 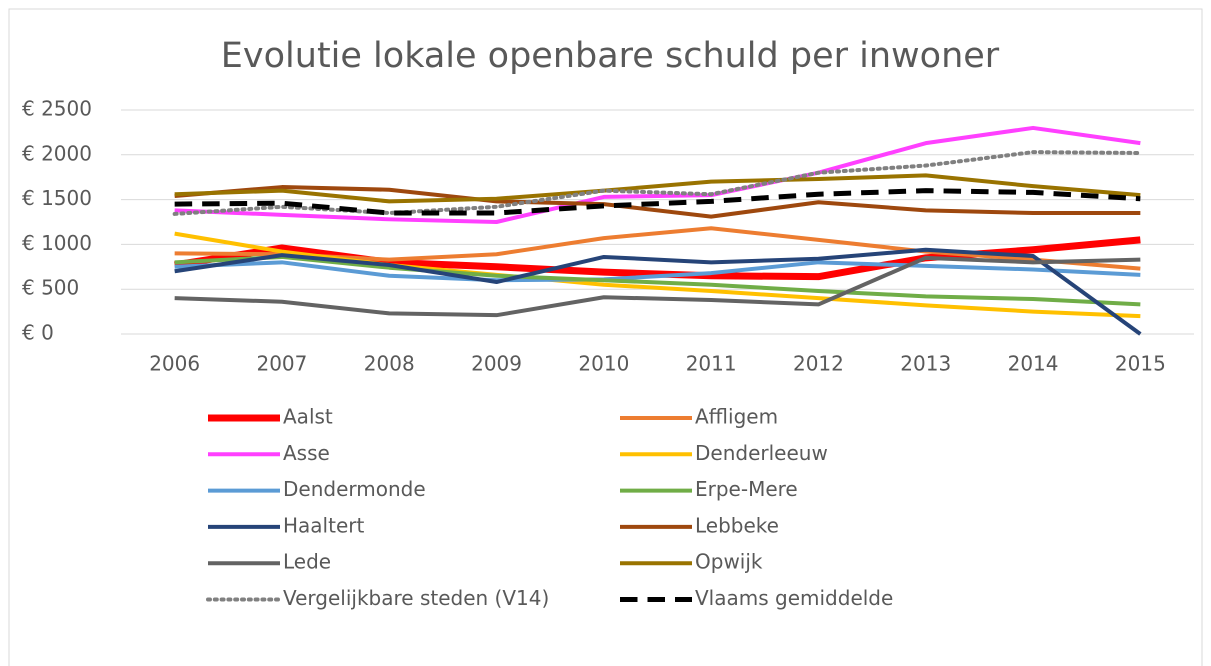 I want to click on x-tick-label: 2008, so click(x=389, y=364).